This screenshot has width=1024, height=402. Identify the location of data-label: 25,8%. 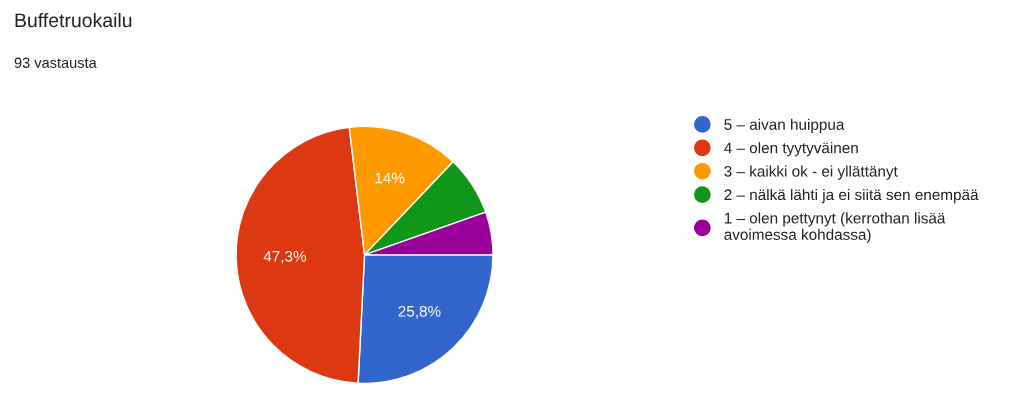
(419, 312).